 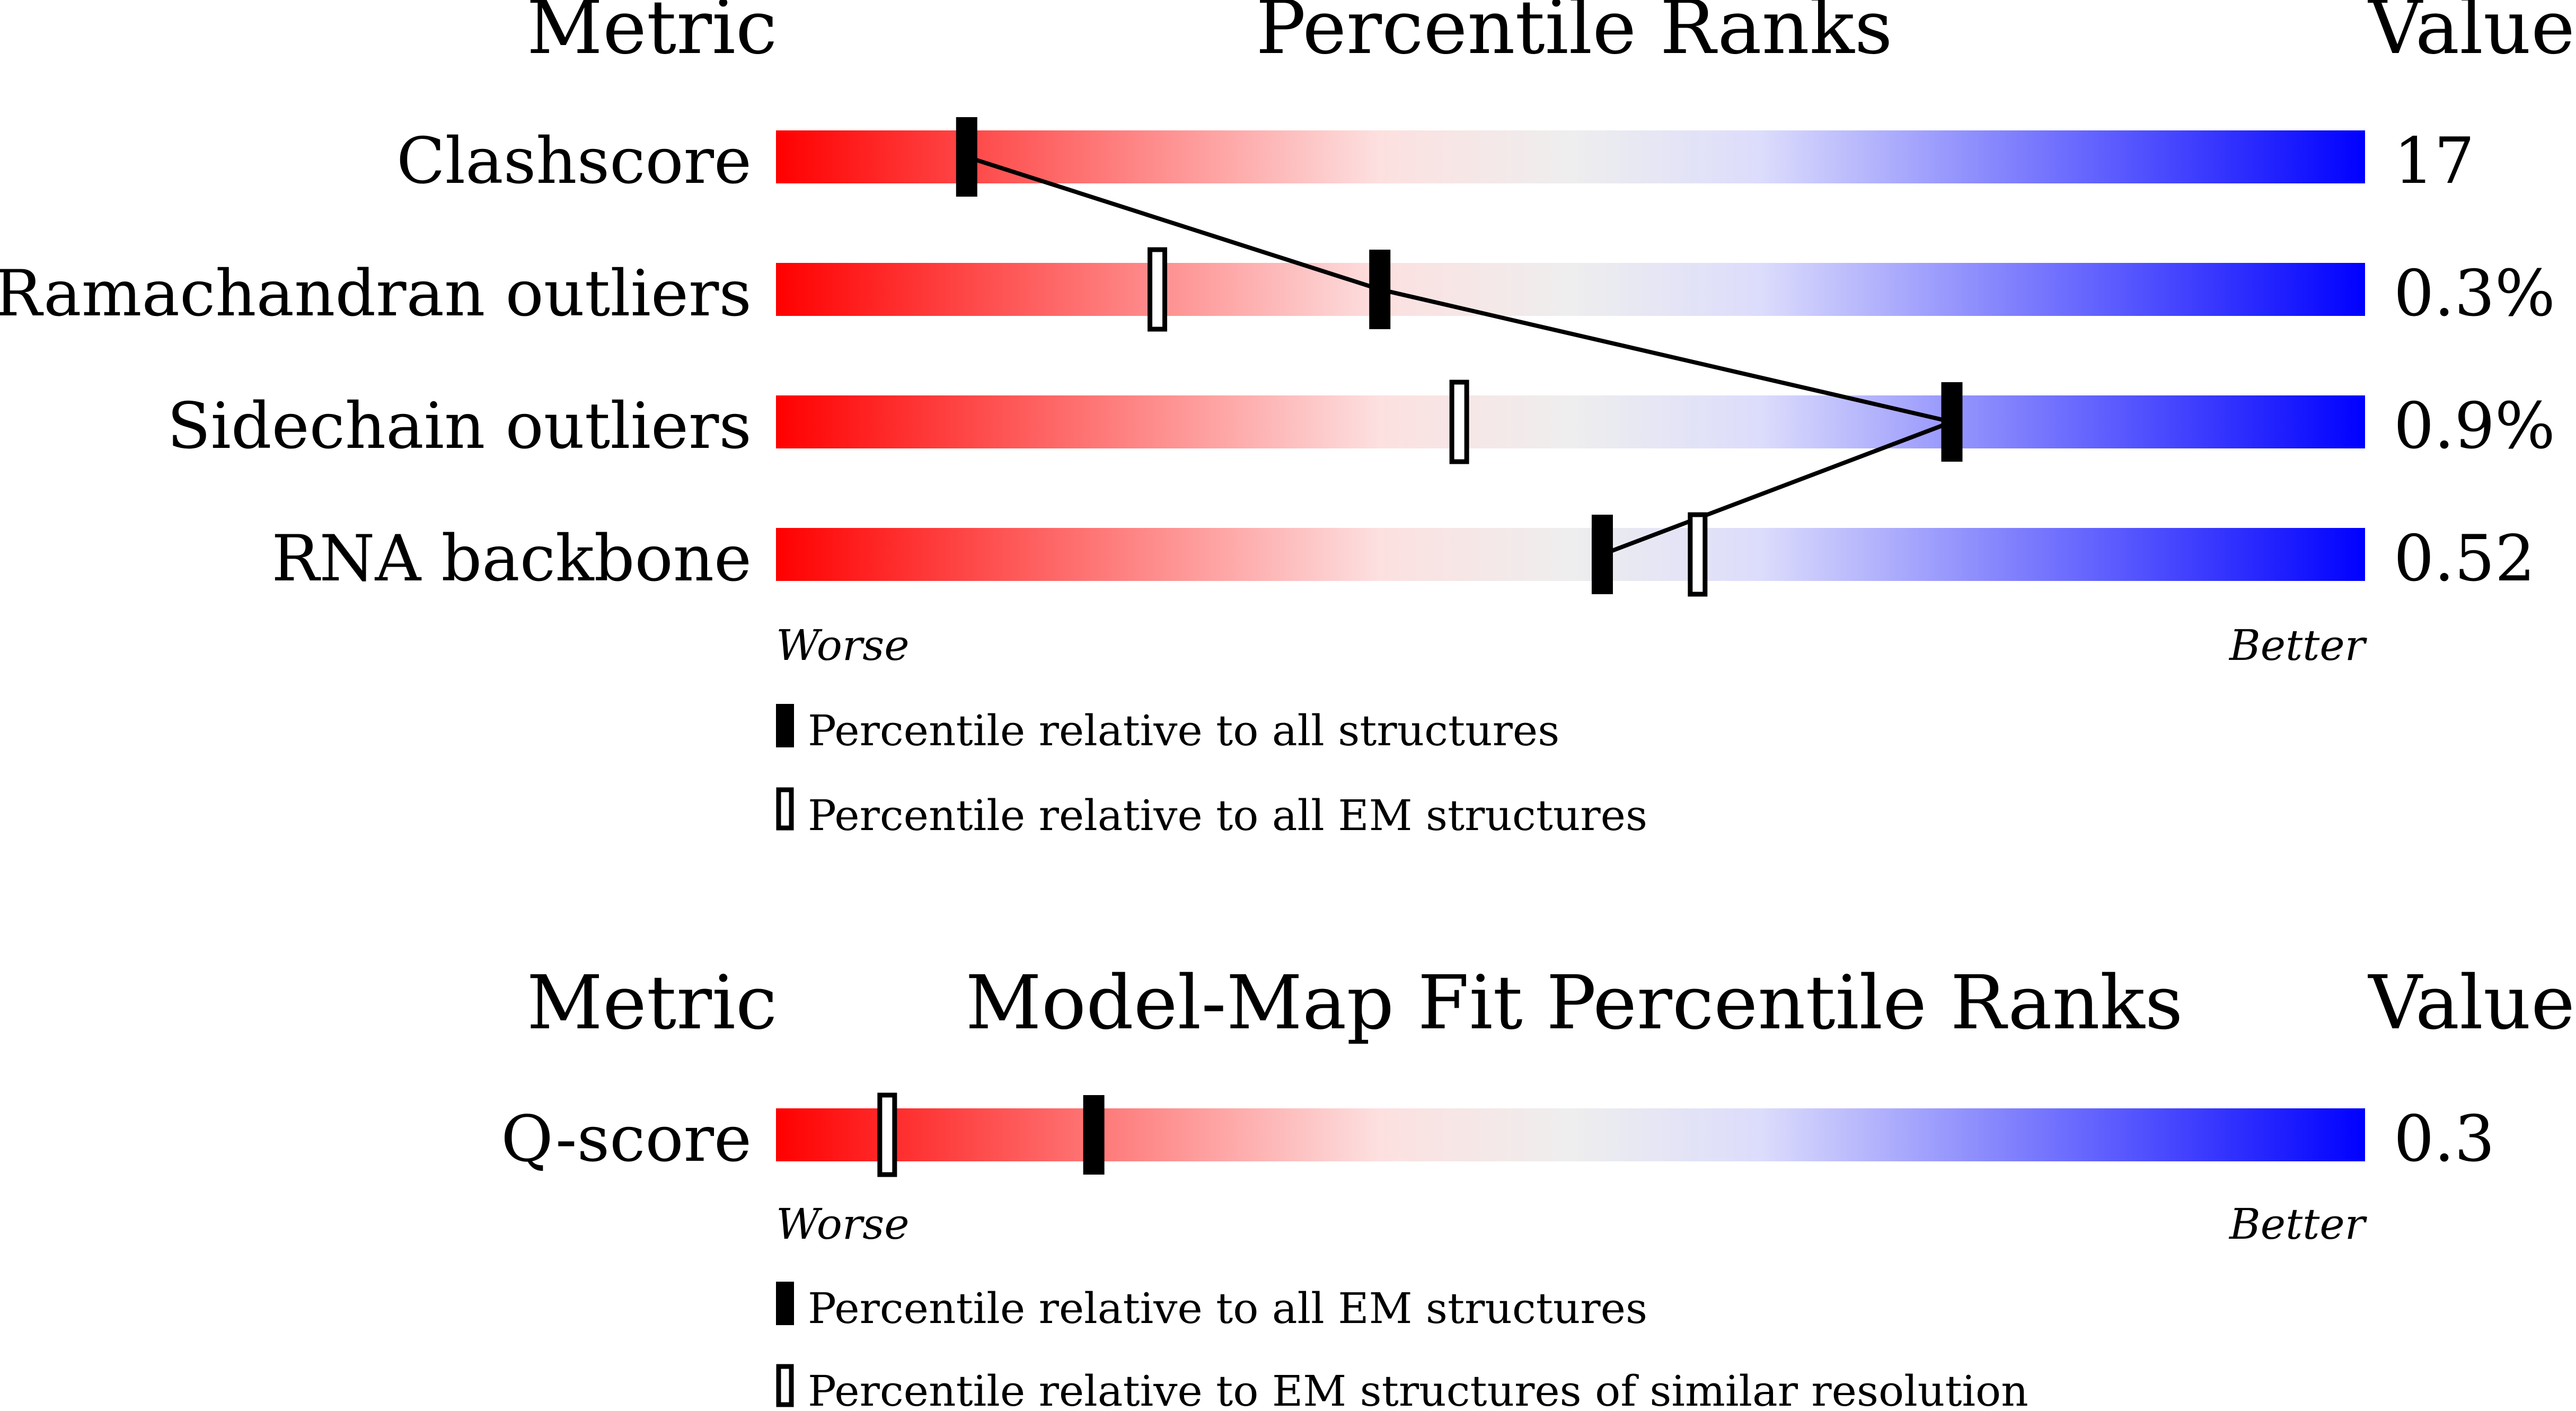 What do you see at coordinates (652, 35) in the screenshot?
I see `panel1-metric-header: Metric` at bounding box center [652, 35].